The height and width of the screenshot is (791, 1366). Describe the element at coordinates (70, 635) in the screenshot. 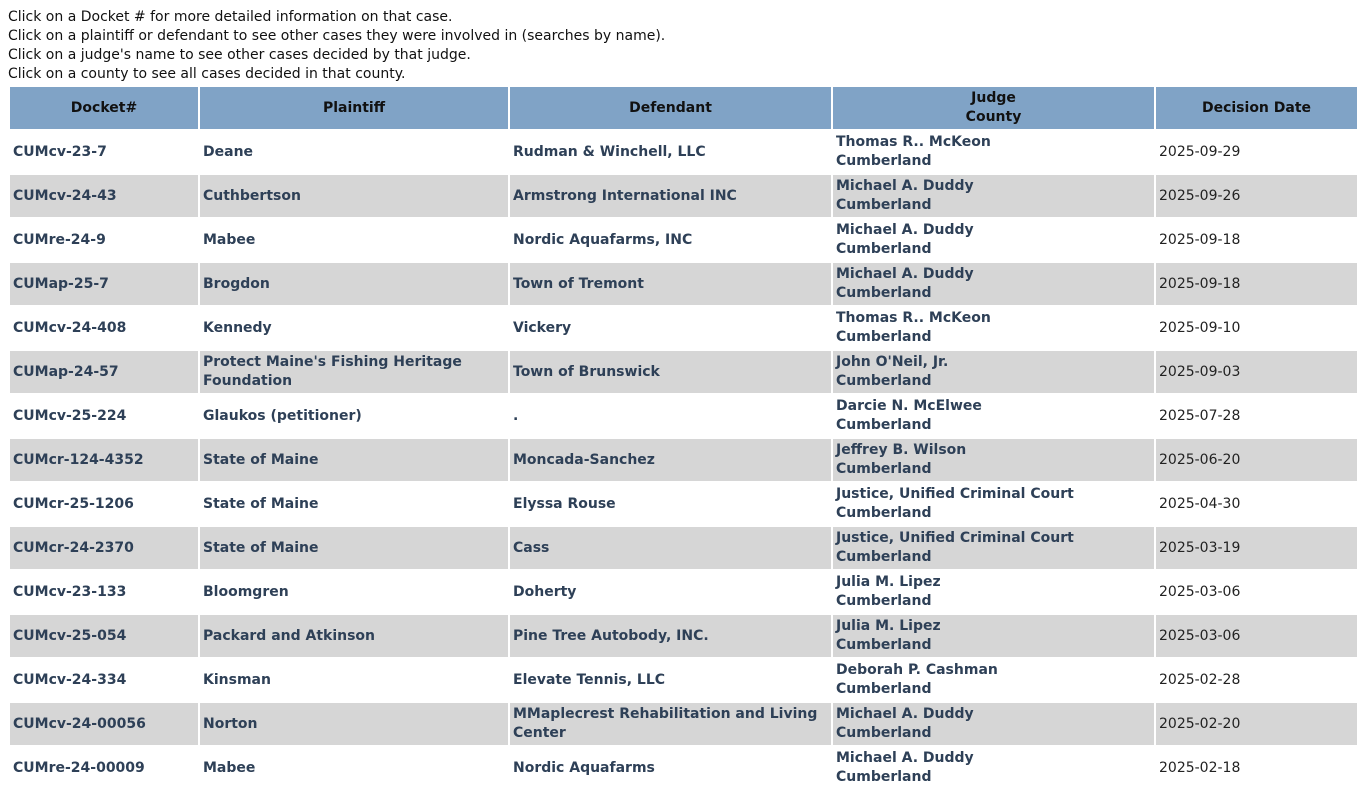

I see `docket-link: CUMcv-25-054` at that location.